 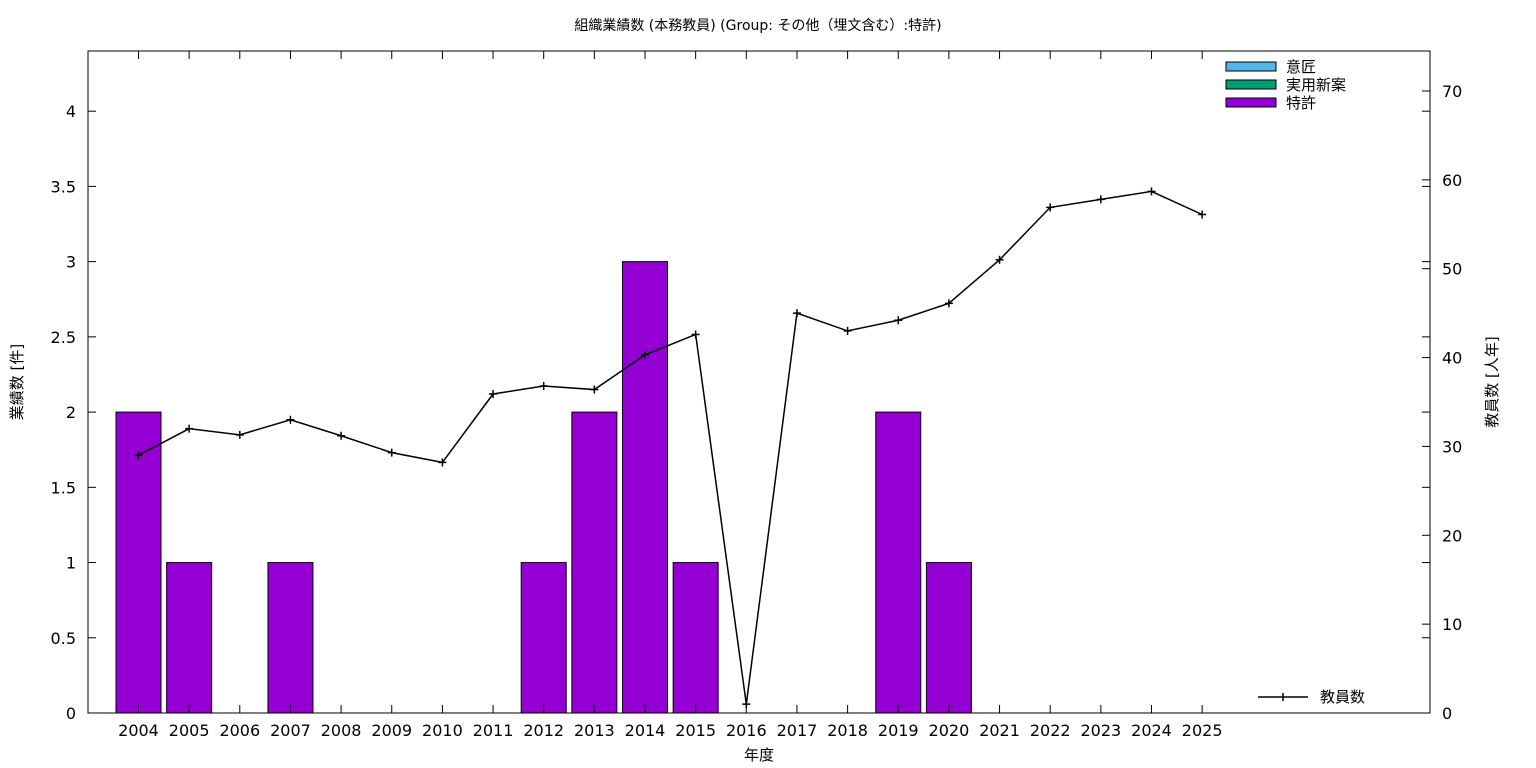 What do you see at coordinates (290, 638) in the screenshot?
I see `bar-特許-2007` at bounding box center [290, 638].